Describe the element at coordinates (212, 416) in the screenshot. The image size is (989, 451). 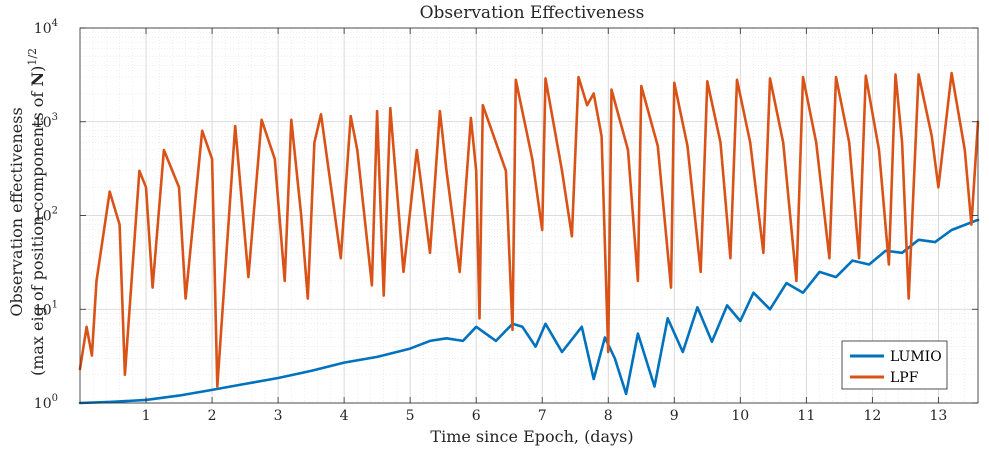
I see `x-tick-label: 2` at that location.